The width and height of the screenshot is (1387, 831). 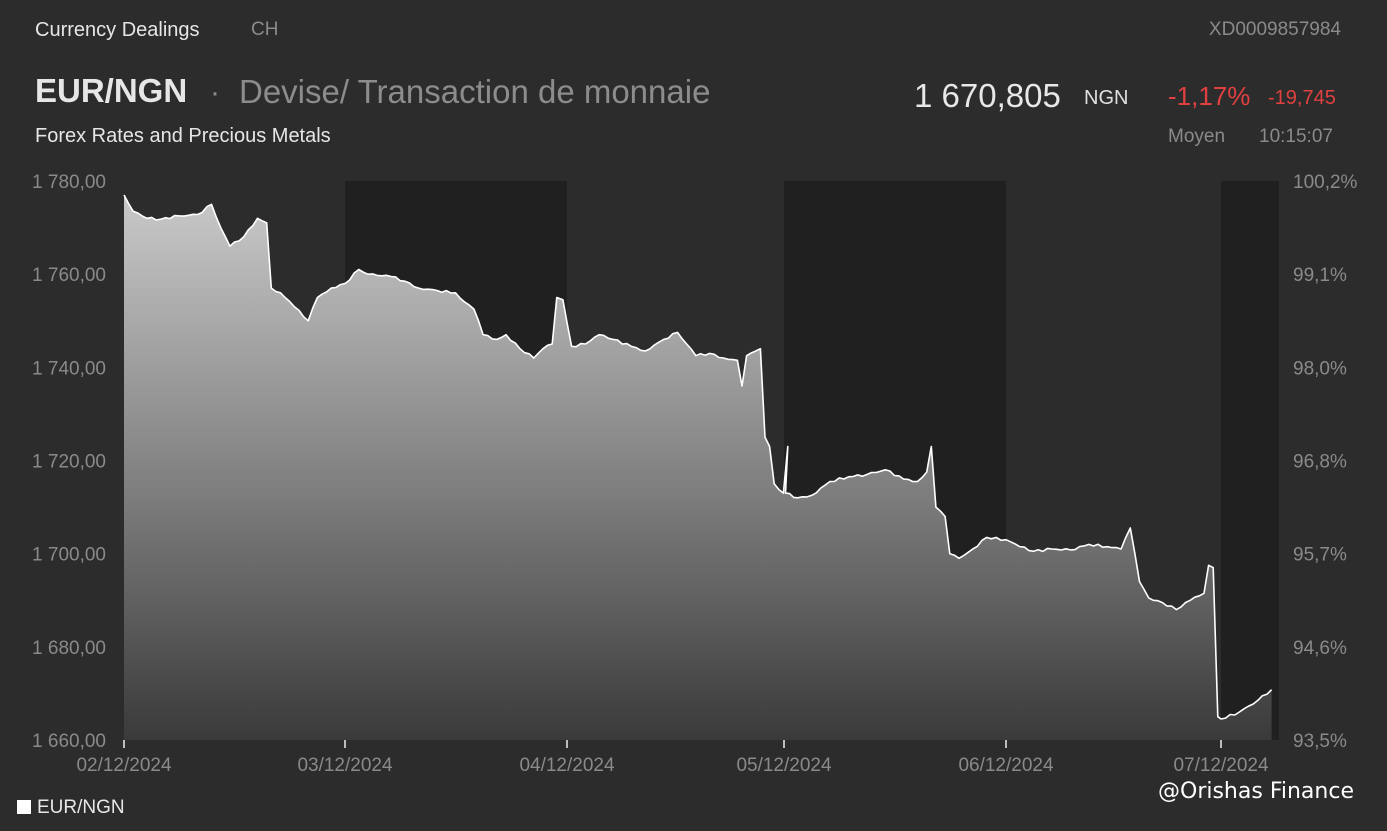 I want to click on currency-pair: EUR/NGN, so click(x=111, y=90).